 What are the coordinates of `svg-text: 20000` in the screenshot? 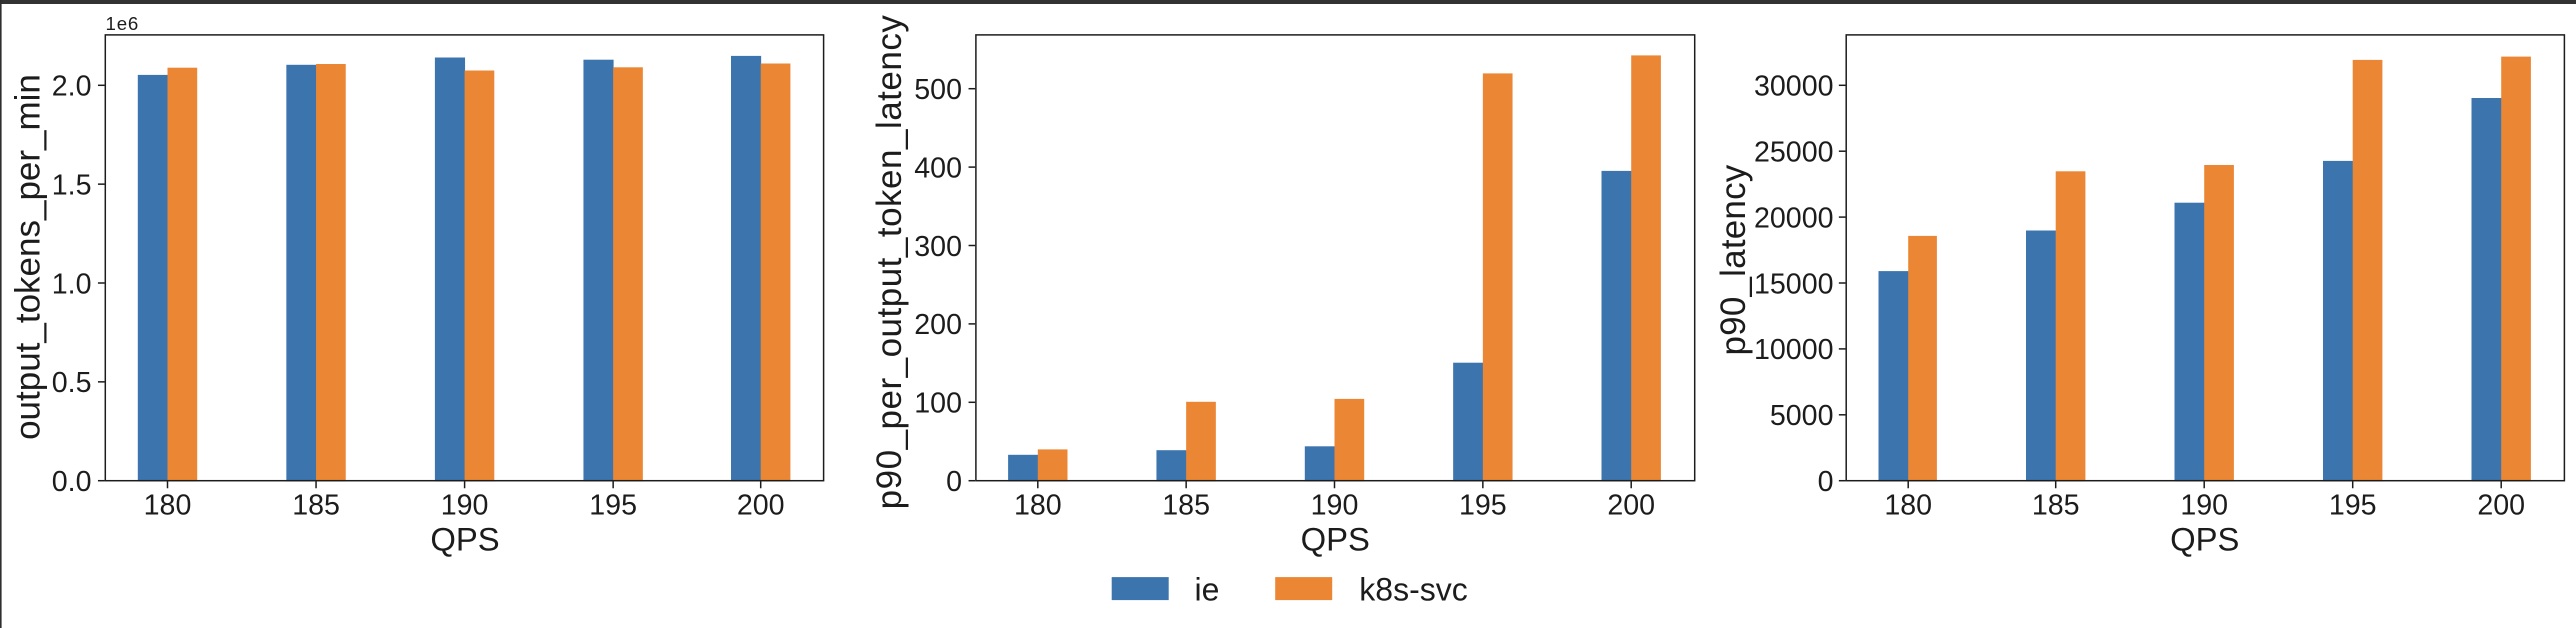 It's located at (1794, 218).